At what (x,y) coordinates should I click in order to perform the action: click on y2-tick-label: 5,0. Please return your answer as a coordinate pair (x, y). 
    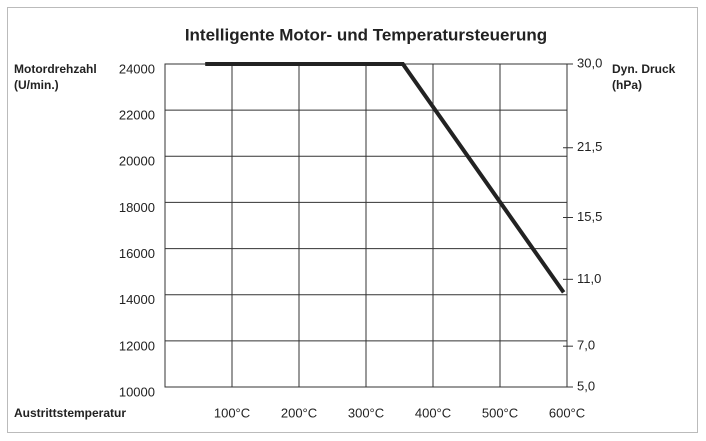
    Looking at the image, I should click on (586, 385).